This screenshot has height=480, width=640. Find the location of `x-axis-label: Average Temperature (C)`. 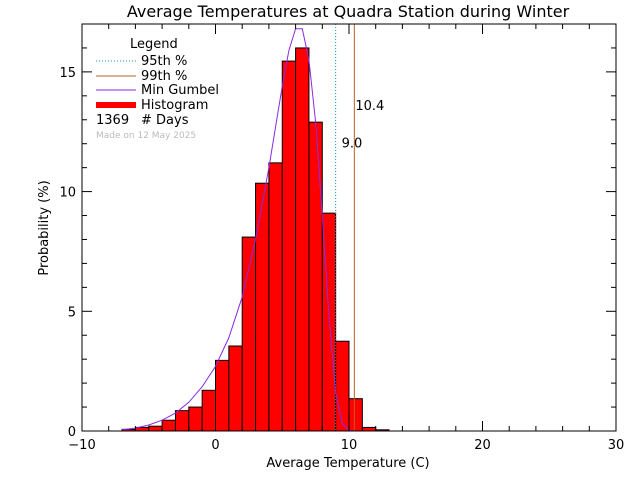

x-axis-label: Average Temperature (C) is located at coordinates (347, 463).